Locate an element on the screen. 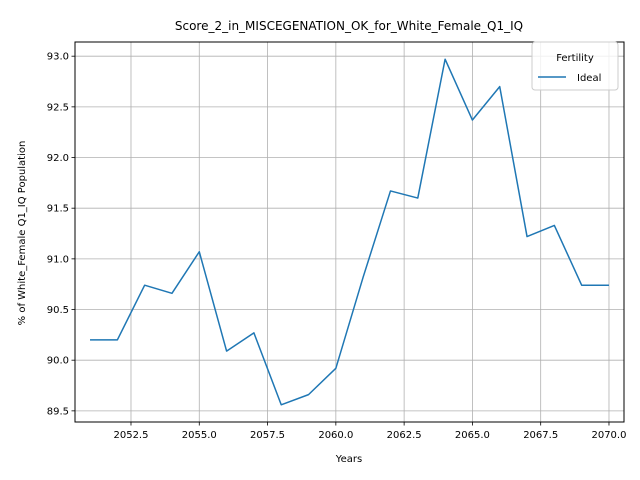 This screenshot has height=480, width=640. legend-title: Fertility is located at coordinates (575, 58).